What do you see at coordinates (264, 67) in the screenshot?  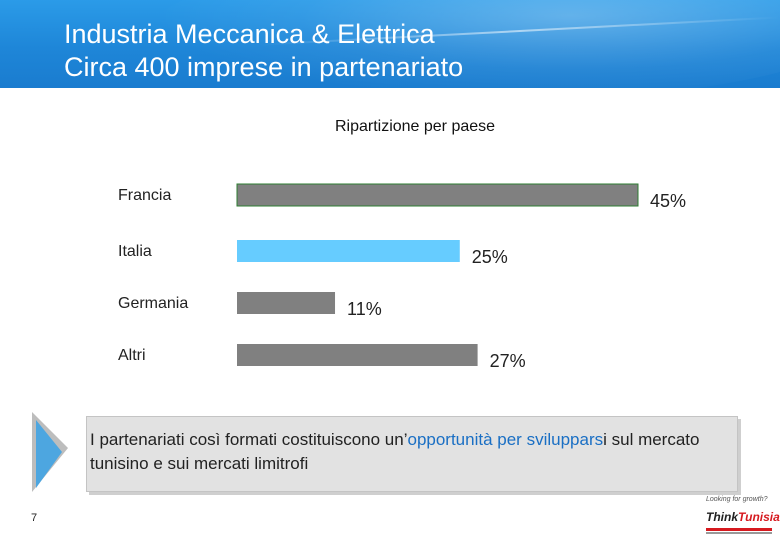 I see `title-line-2: Circa 400 imprese in partenariato` at bounding box center [264, 67].